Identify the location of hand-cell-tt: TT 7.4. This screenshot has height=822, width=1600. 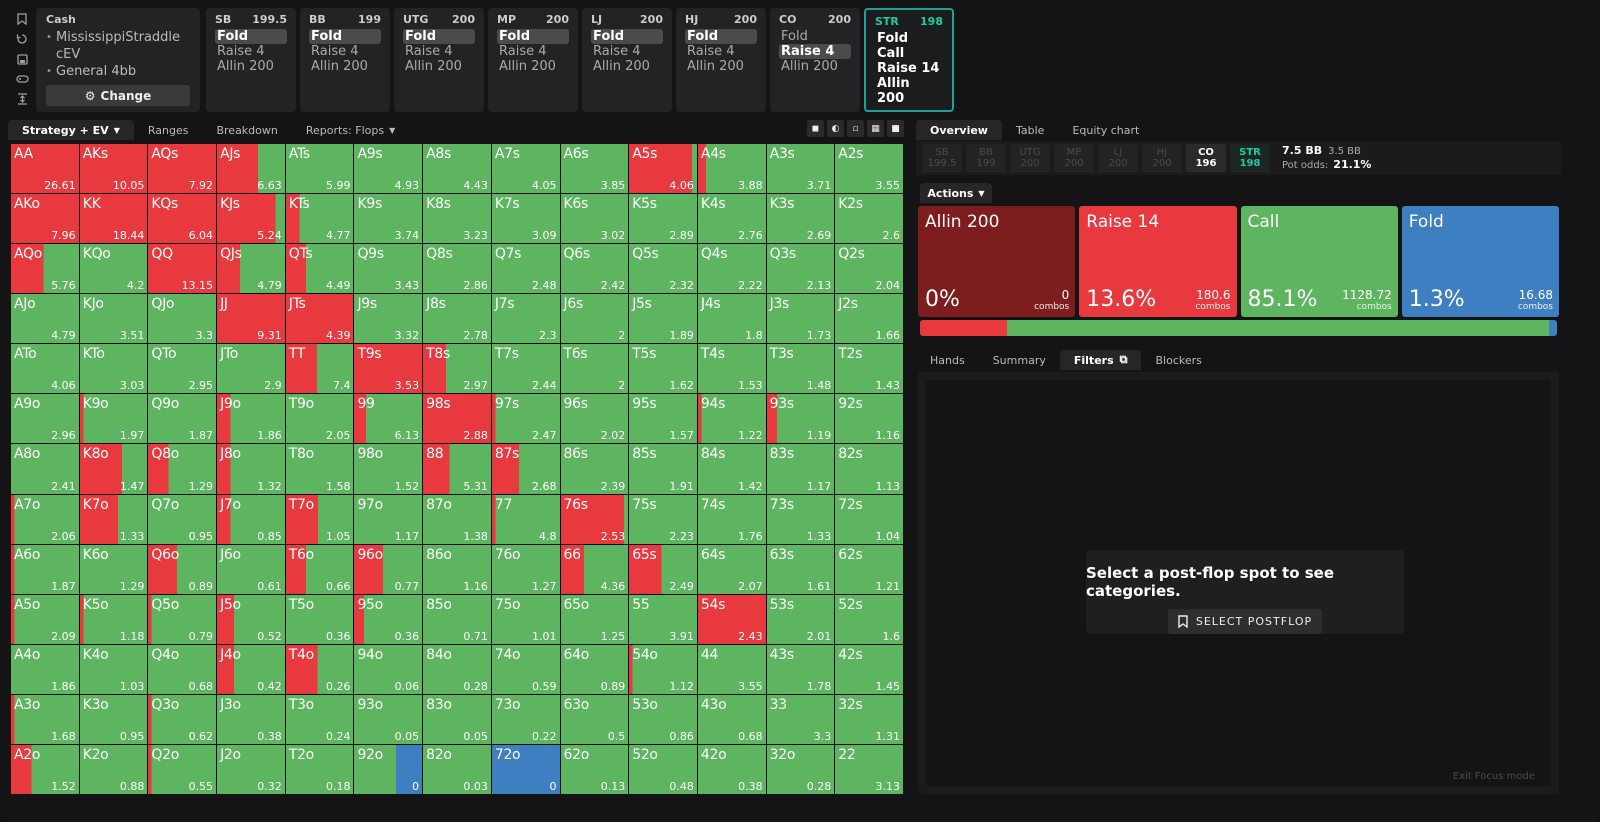
(319, 369).